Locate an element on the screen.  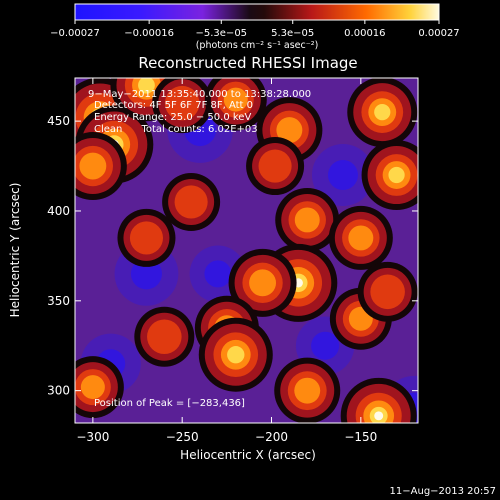
x-tick-label: −200 is located at coordinates (271, 437).